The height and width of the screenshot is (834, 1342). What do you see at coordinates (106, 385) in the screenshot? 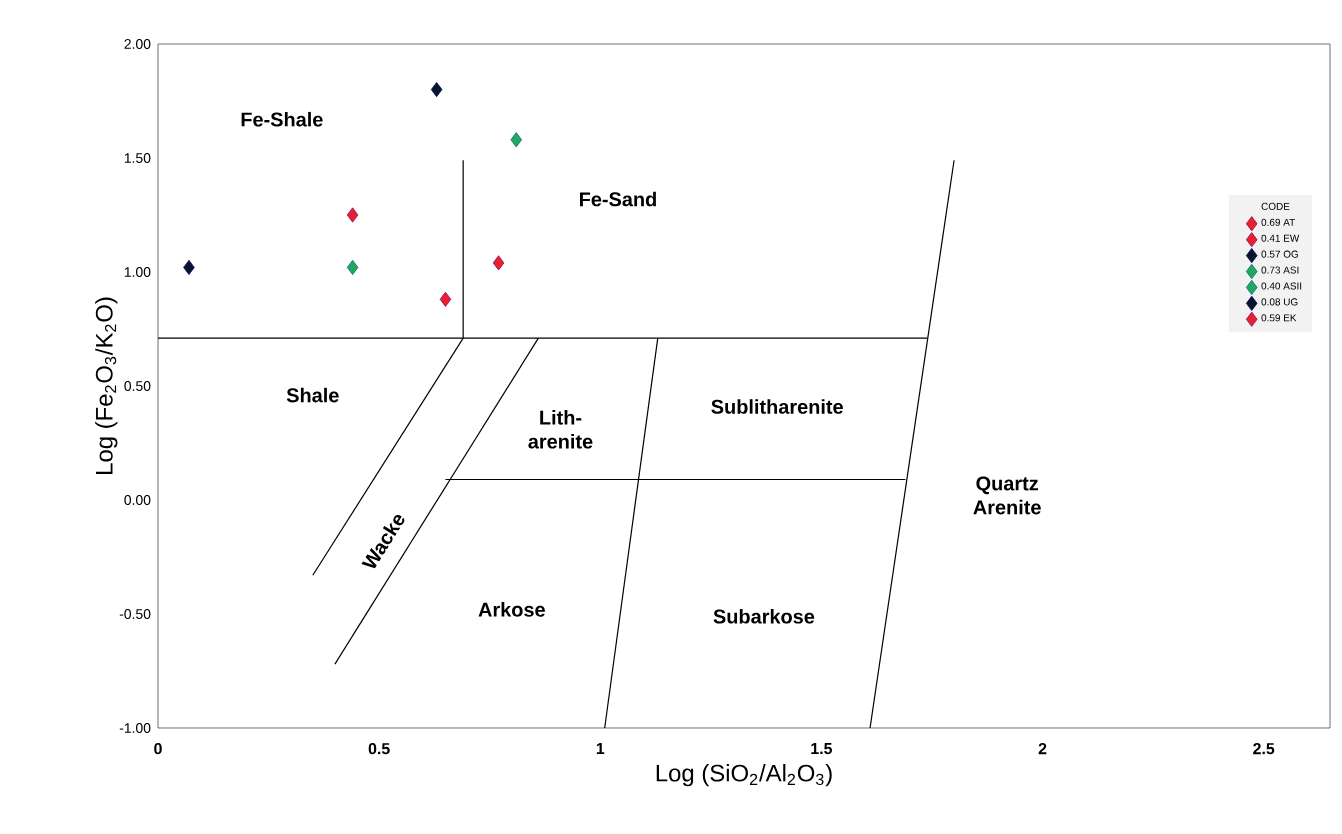
I see `y-axis-title: Log (Fe$_{2}$O$_{3}$/K$_{2}$O)` at bounding box center [106, 385].